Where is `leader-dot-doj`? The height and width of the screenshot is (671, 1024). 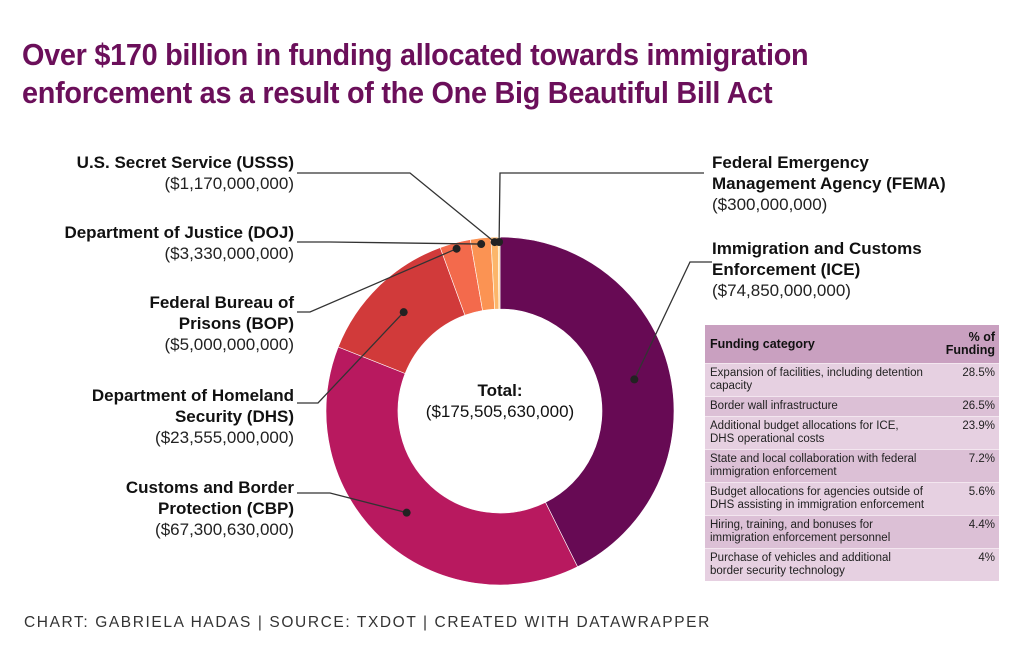 leader-dot-doj is located at coordinates (481, 244).